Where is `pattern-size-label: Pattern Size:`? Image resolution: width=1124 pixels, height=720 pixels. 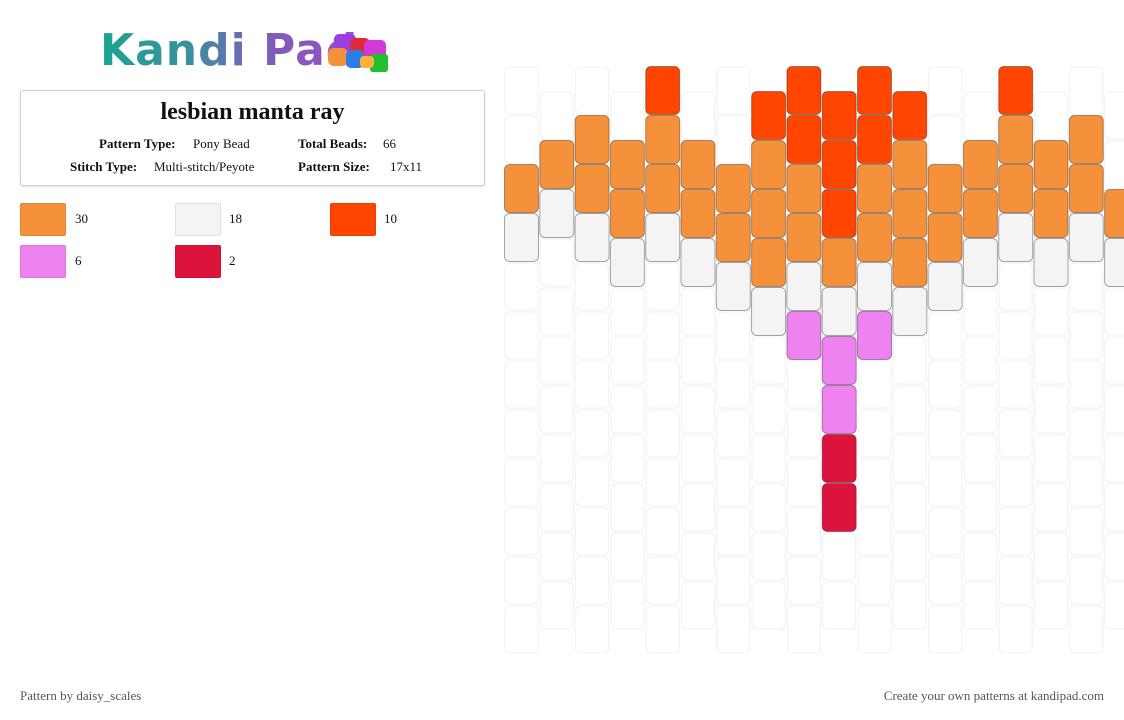 pattern-size-label: Pattern Size: is located at coordinates (334, 166).